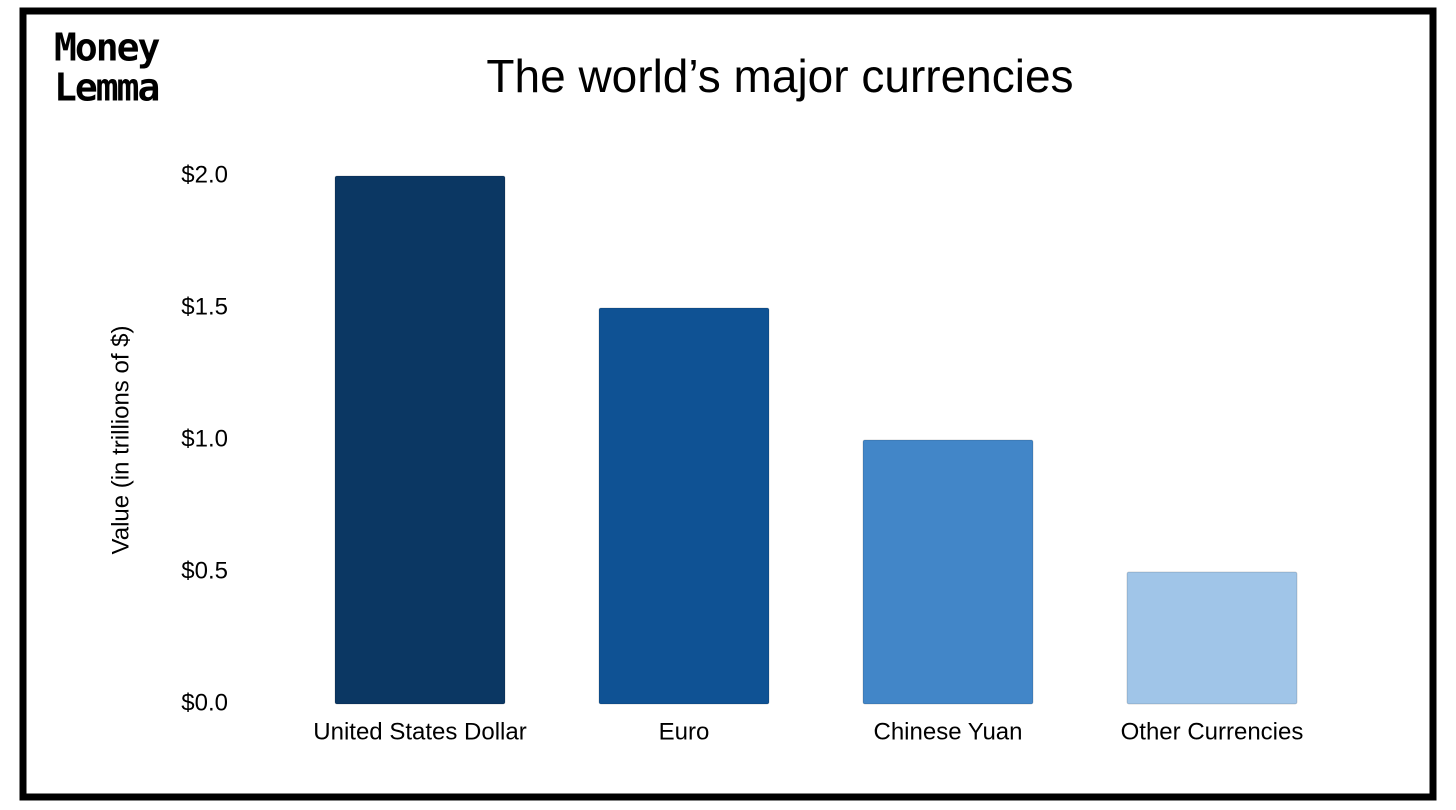 Image resolution: width=1456 pixels, height=810 pixels. What do you see at coordinates (947, 731) in the screenshot?
I see `x-tick-label: Chinese Yuan` at bounding box center [947, 731].